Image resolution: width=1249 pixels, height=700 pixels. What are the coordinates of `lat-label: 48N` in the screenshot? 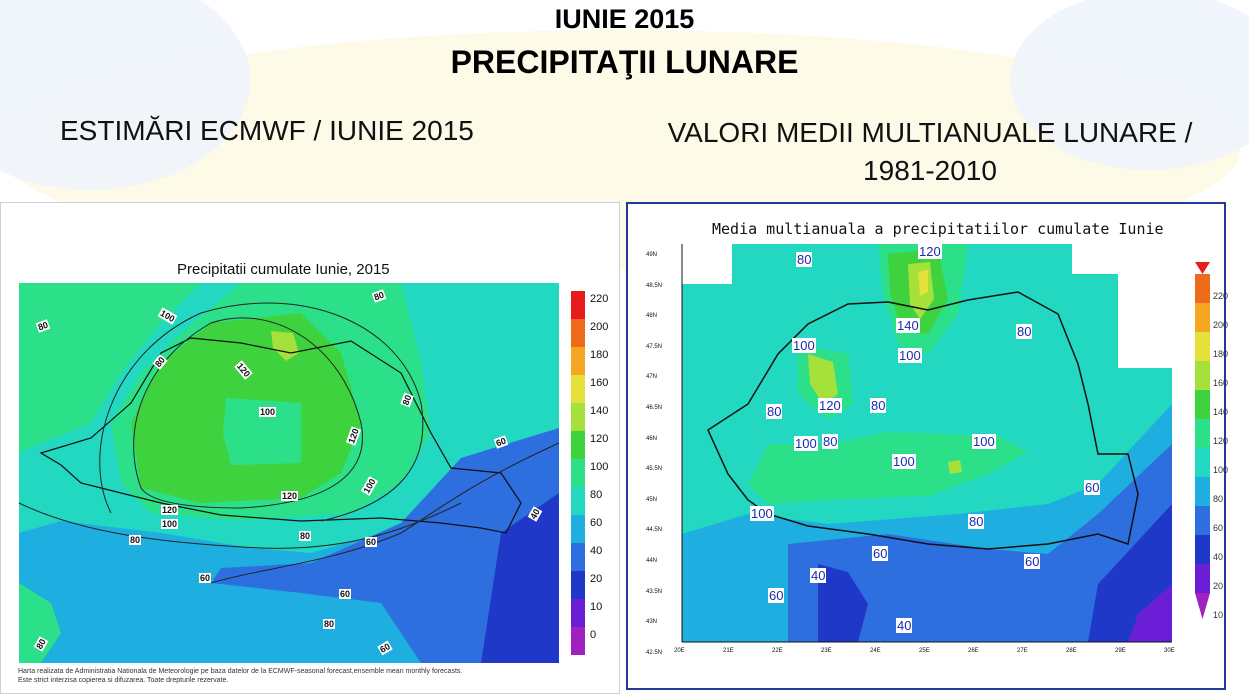 It's located at (652, 316).